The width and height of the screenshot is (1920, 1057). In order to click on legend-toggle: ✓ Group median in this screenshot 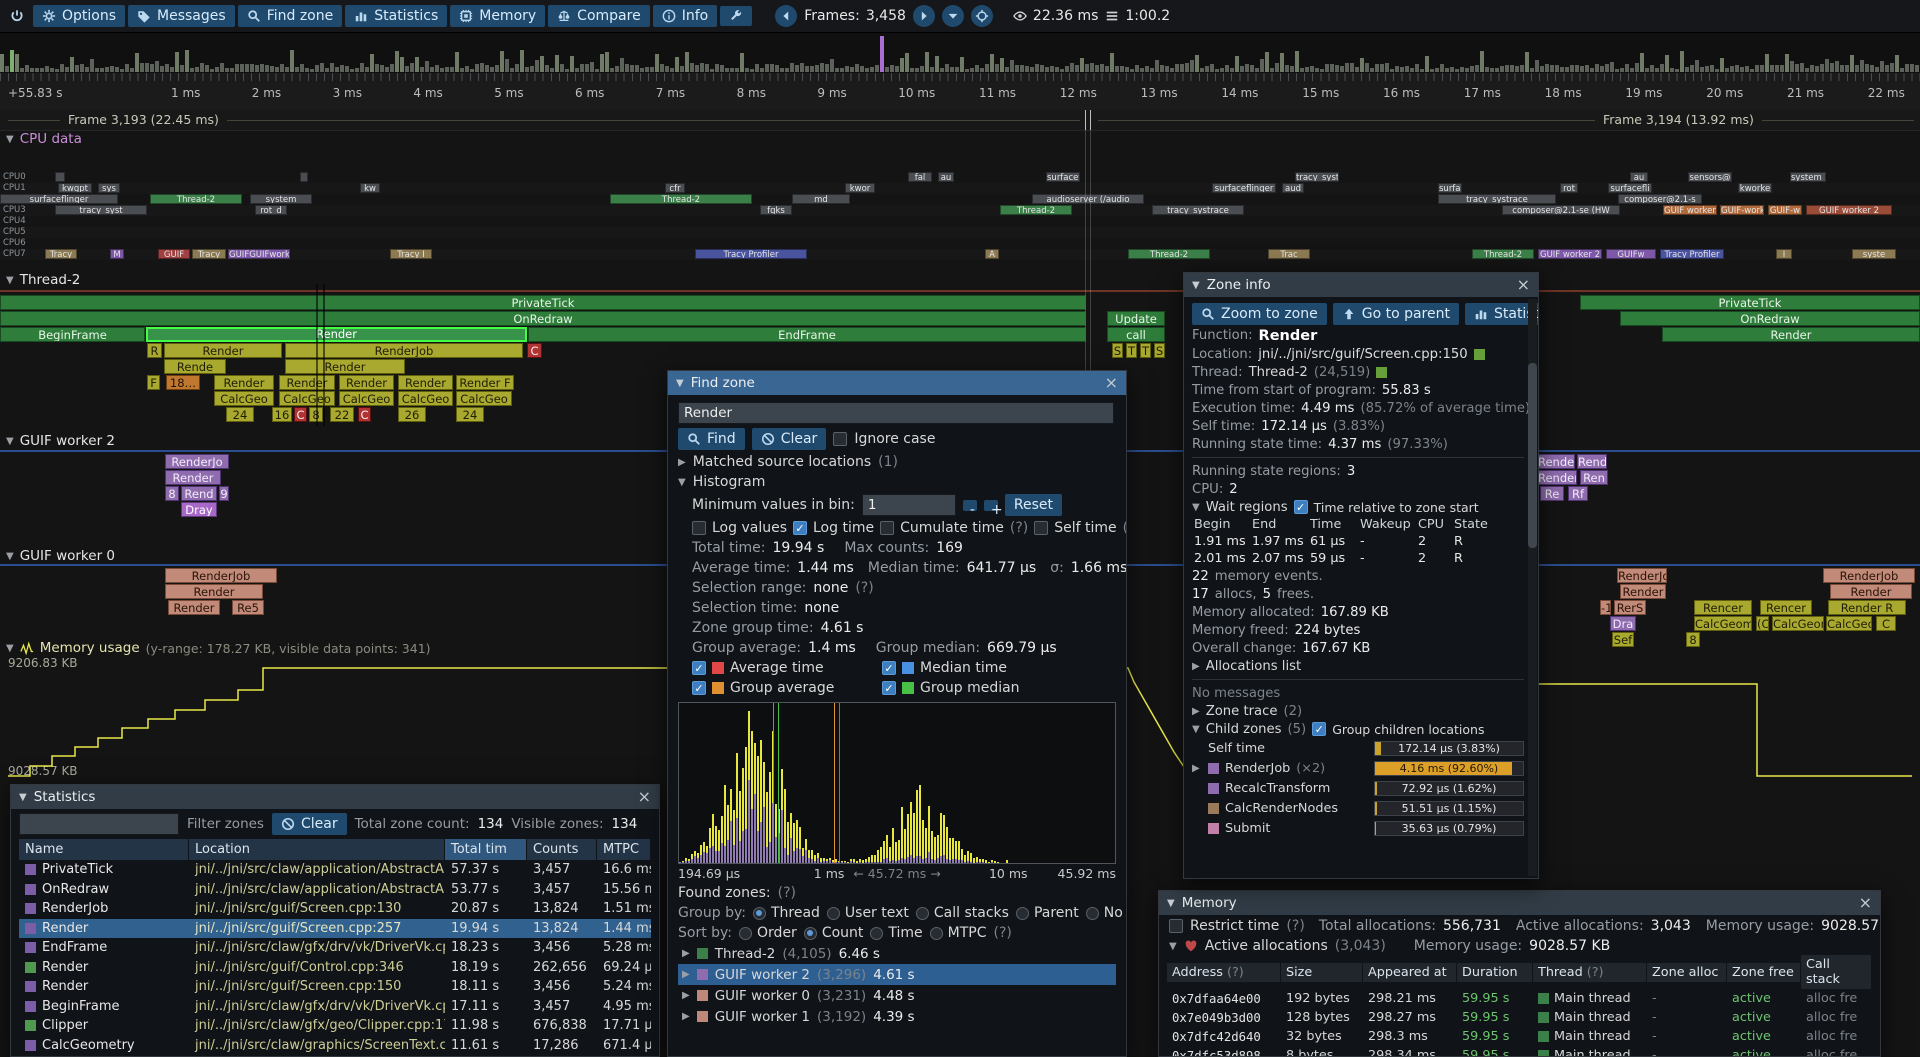, I will do `click(977, 688)`.